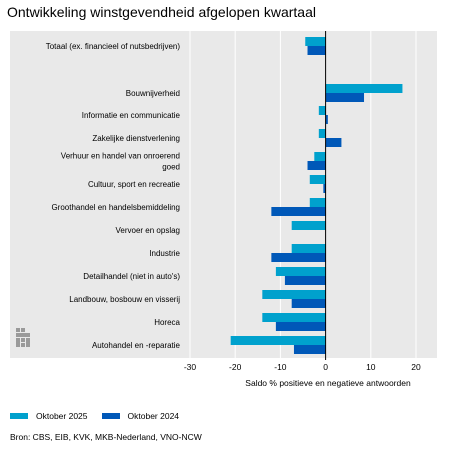 Image resolution: width=450 pixels, height=450 pixels. I want to click on category-label: Bouwnijverheid, so click(153, 93).